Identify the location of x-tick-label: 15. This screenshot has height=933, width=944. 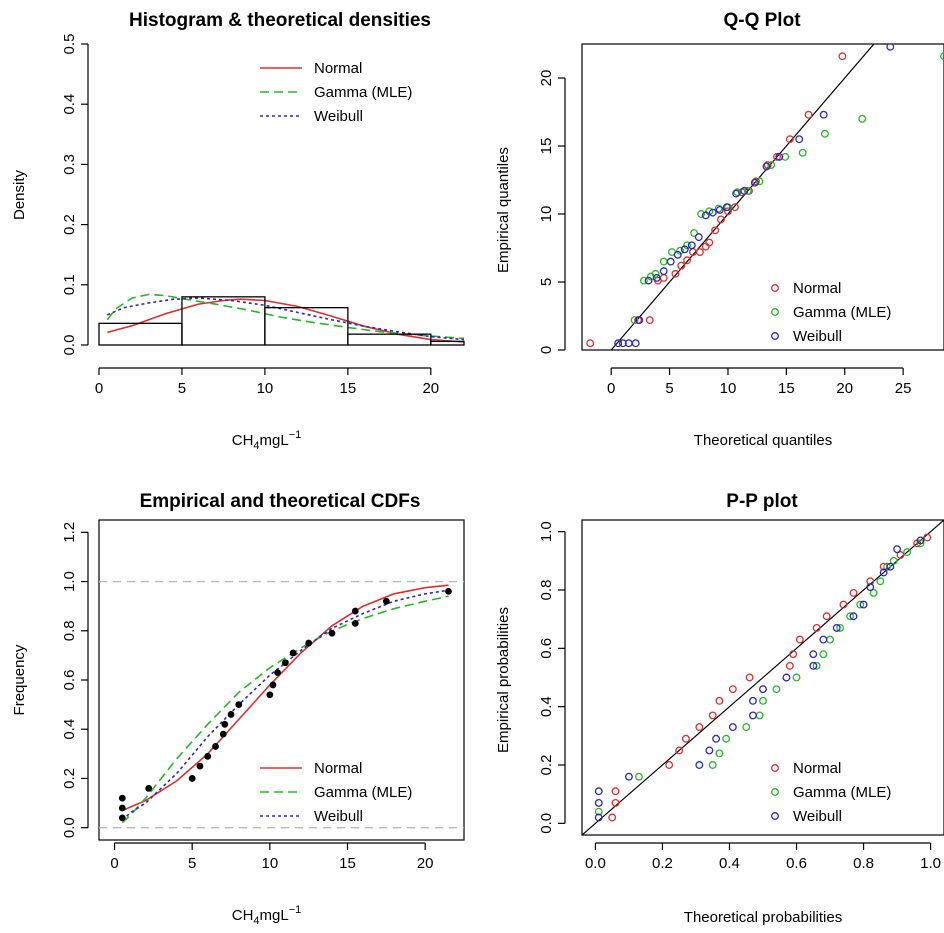
(347, 863).